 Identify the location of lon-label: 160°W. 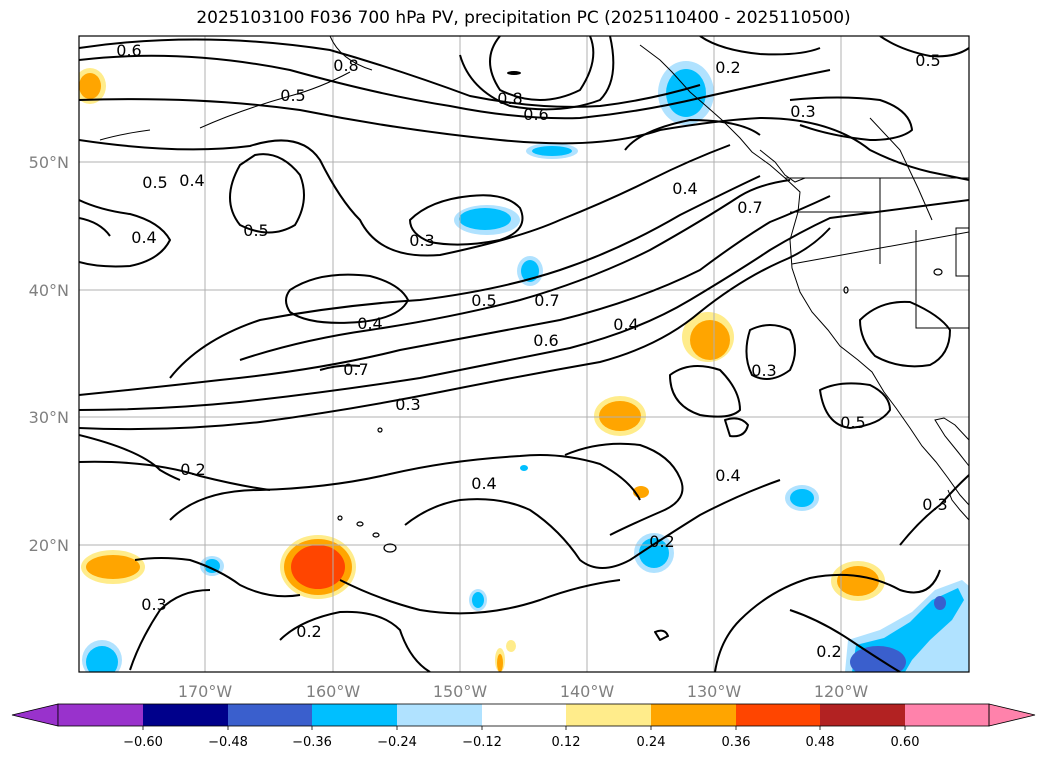
(333, 691).